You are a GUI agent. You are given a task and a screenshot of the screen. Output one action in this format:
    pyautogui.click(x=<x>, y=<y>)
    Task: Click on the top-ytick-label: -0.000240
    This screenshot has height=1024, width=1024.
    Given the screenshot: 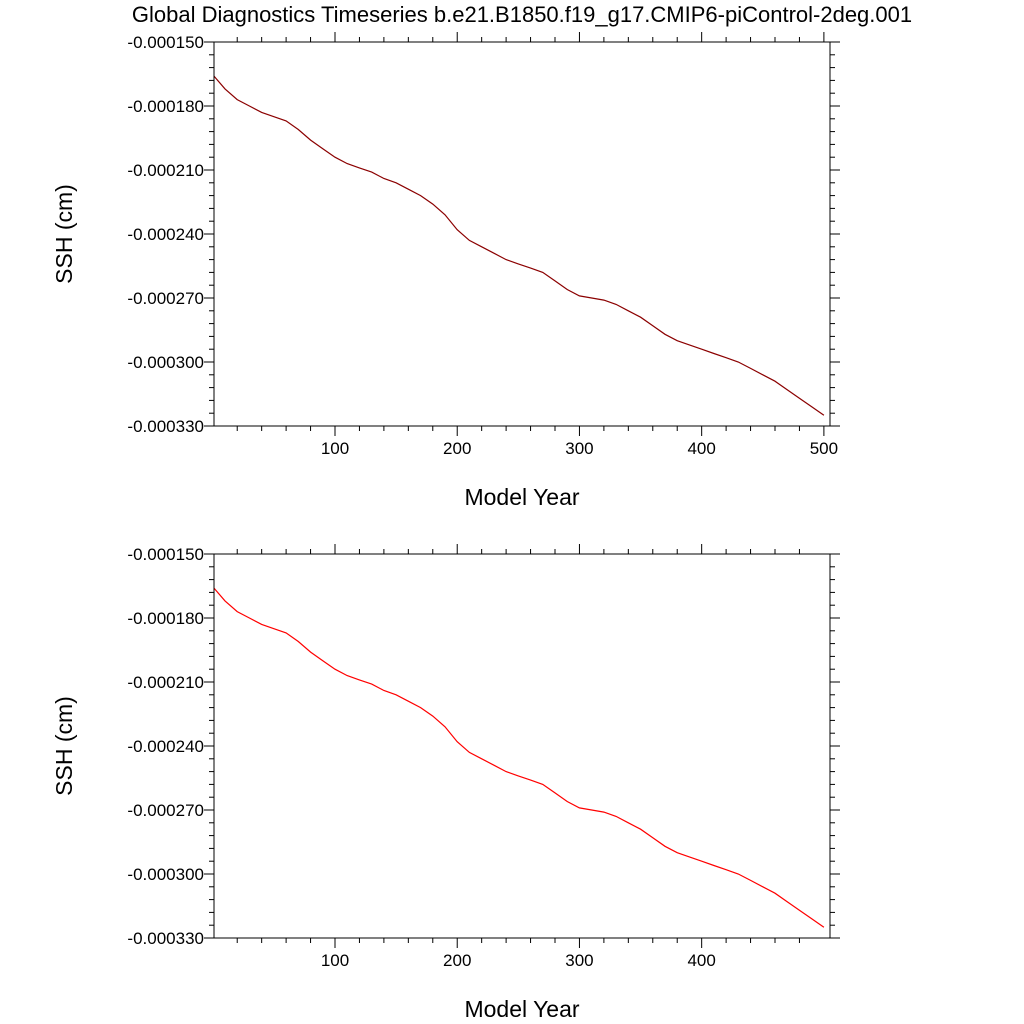 What is the action you would take?
    pyautogui.click(x=165, y=234)
    